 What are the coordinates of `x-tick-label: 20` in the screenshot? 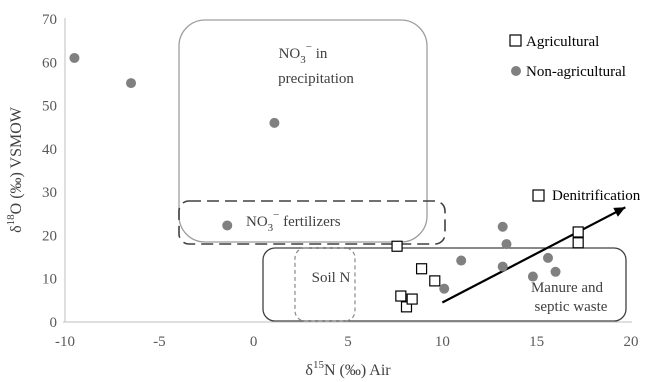 It's located at (631, 342).